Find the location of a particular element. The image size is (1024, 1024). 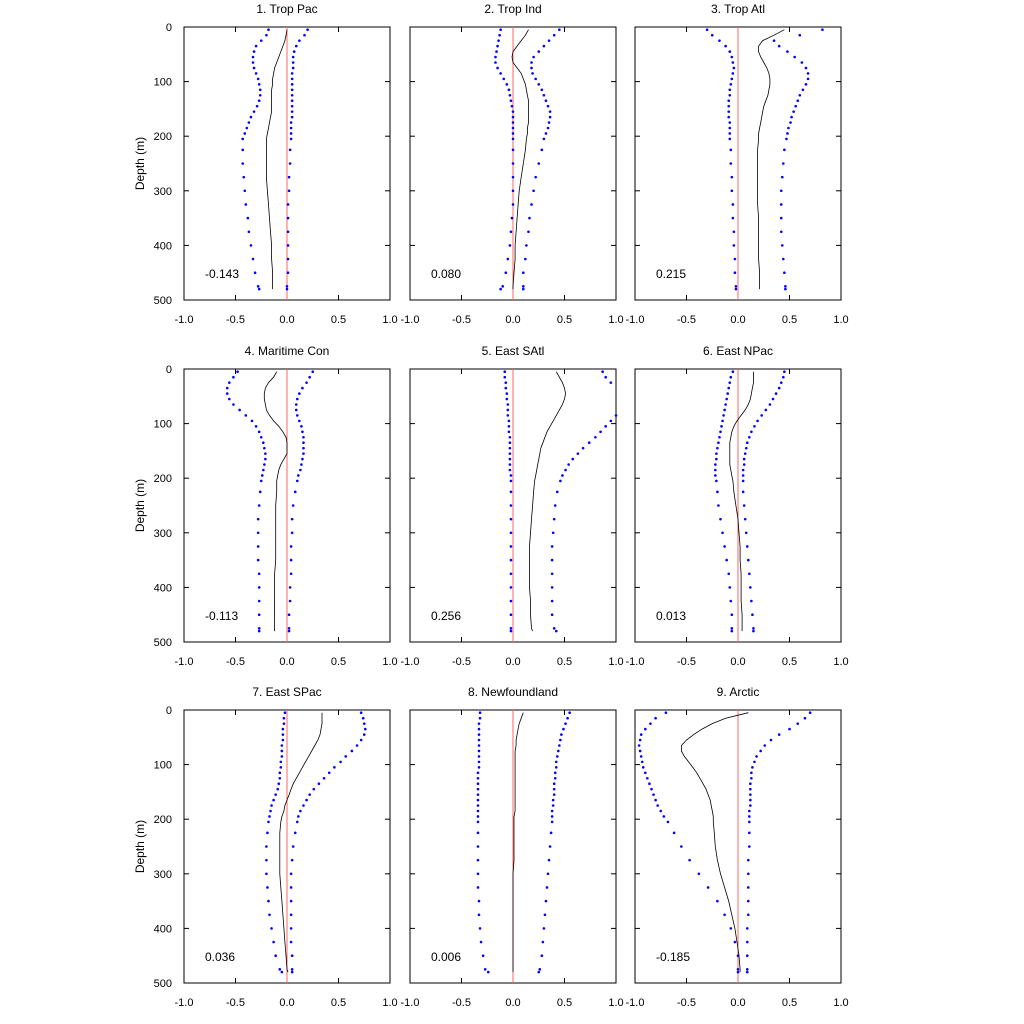

x-tick-label: 0.0 is located at coordinates (286, 1003).